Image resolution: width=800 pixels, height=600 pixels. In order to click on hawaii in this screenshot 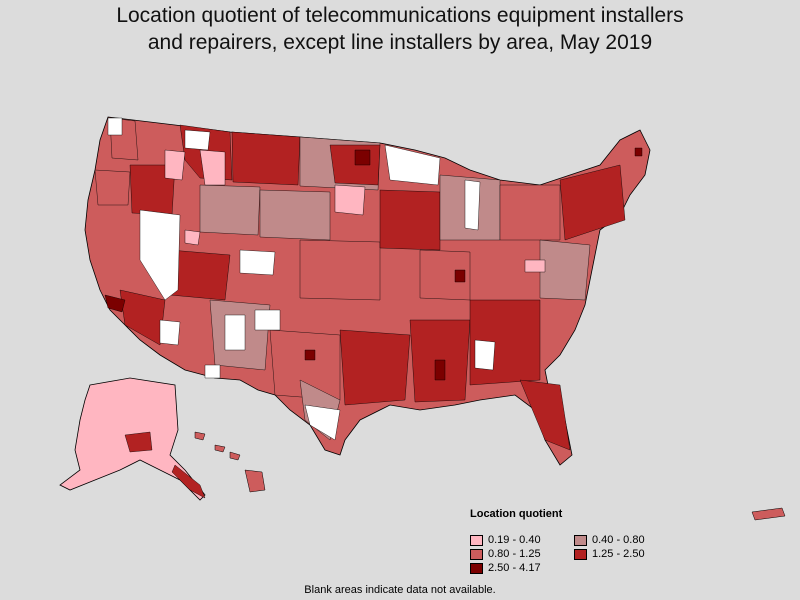, I will do `click(230, 462)`.